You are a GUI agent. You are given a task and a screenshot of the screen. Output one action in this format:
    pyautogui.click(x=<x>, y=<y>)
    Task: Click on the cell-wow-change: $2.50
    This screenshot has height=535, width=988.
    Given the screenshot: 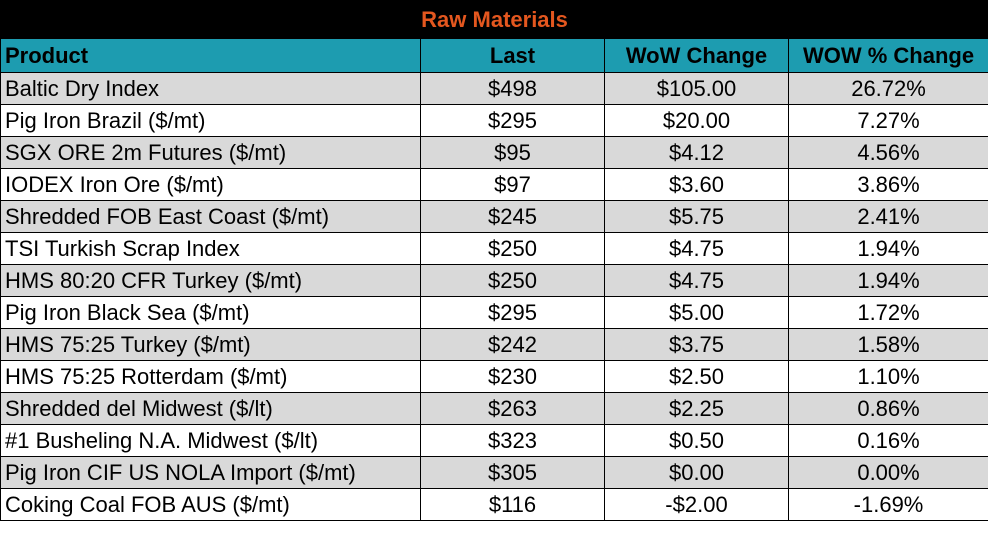 What is the action you would take?
    pyautogui.click(x=696, y=376)
    